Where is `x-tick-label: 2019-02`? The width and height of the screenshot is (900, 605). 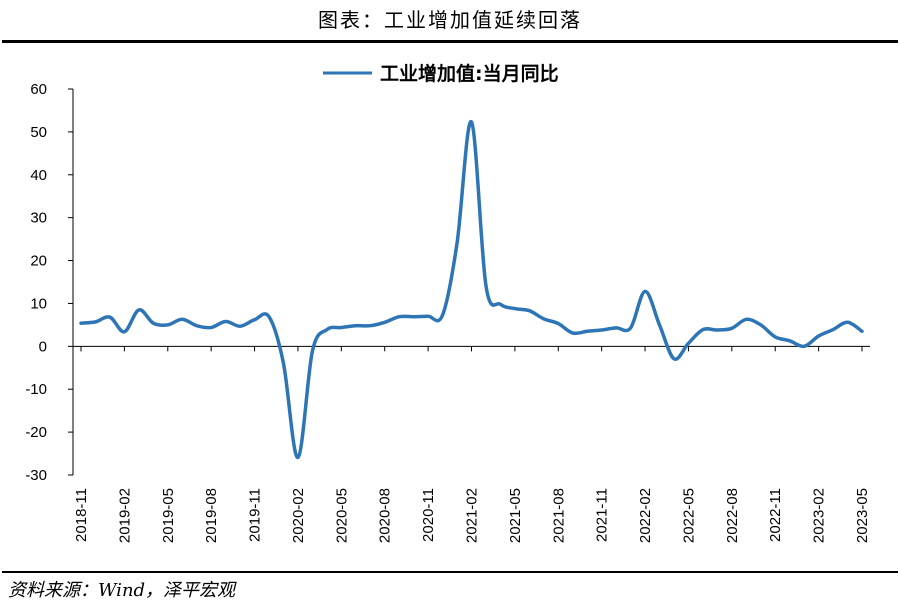 x-tick-label: 2019-02 is located at coordinates (124, 515).